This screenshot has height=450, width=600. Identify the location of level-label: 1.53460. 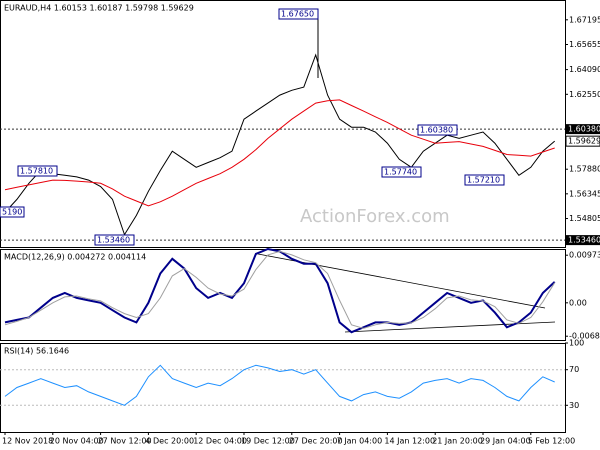
(584, 240).